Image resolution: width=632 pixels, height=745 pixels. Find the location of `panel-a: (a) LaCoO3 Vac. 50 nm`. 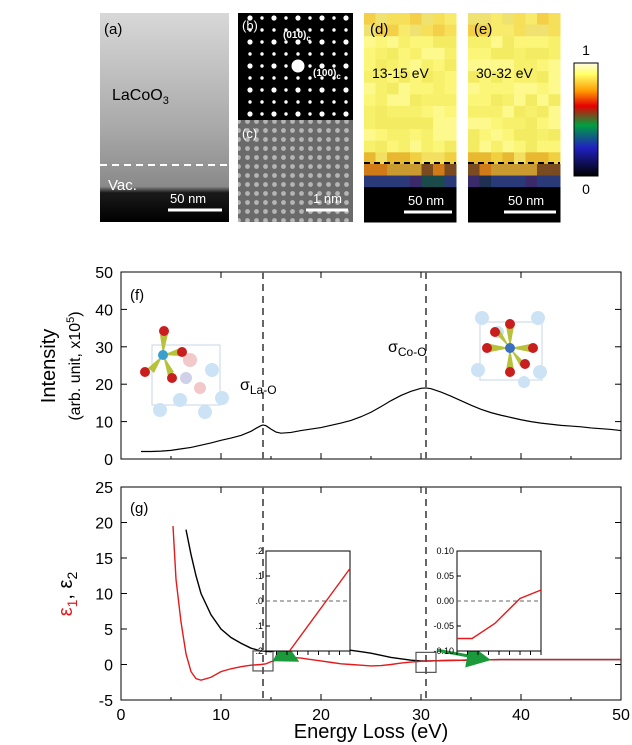

panel-a: (a) LaCoO3 Vac. 50 nm is located at coordinates (164, 117).